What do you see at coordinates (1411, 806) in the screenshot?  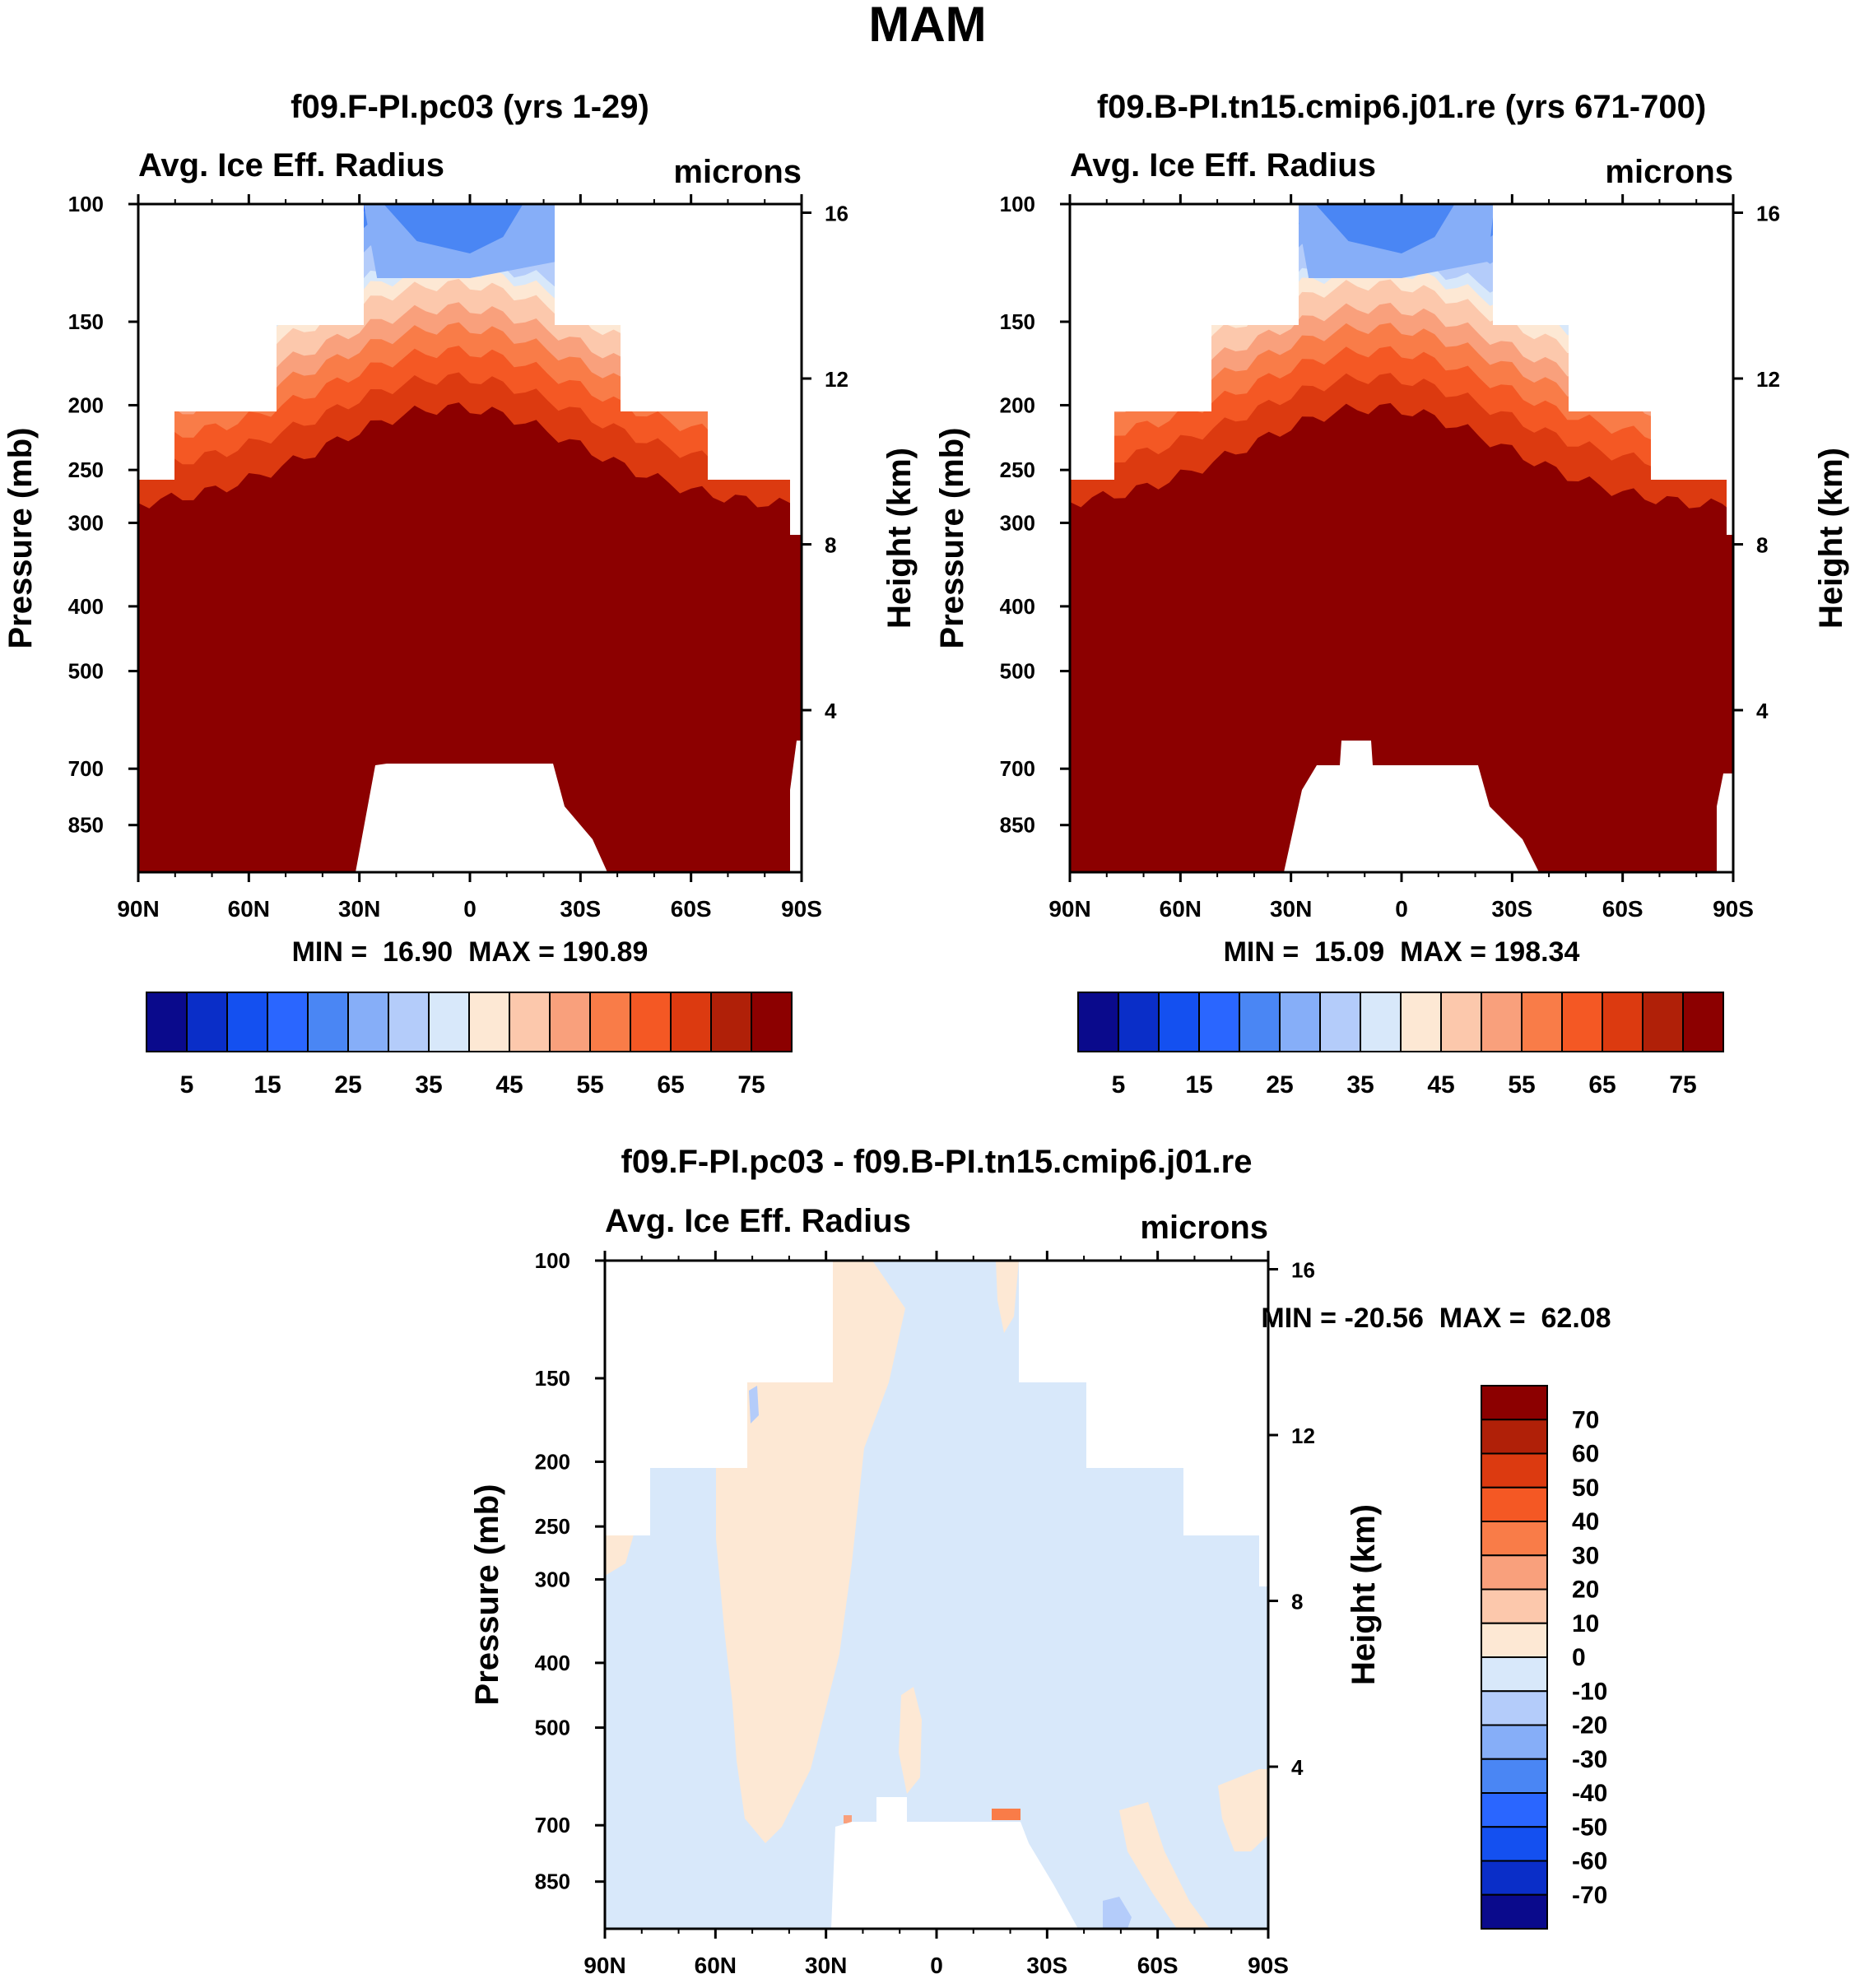 I see `panel-2-topography` at bounding box center [1411, 806].